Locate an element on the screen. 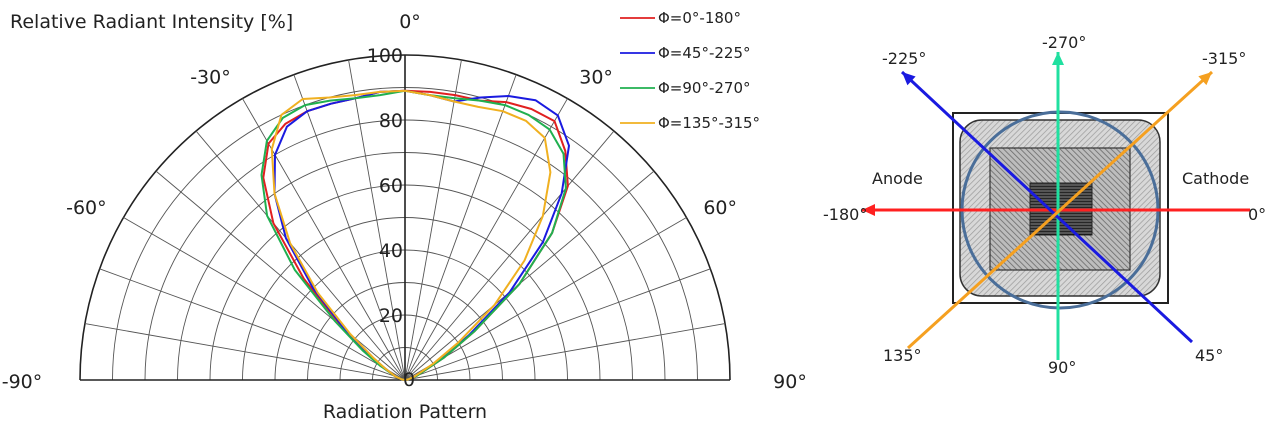  chart-title: Relative Radiant Intensity [%] is located at coordinates (151, 22).